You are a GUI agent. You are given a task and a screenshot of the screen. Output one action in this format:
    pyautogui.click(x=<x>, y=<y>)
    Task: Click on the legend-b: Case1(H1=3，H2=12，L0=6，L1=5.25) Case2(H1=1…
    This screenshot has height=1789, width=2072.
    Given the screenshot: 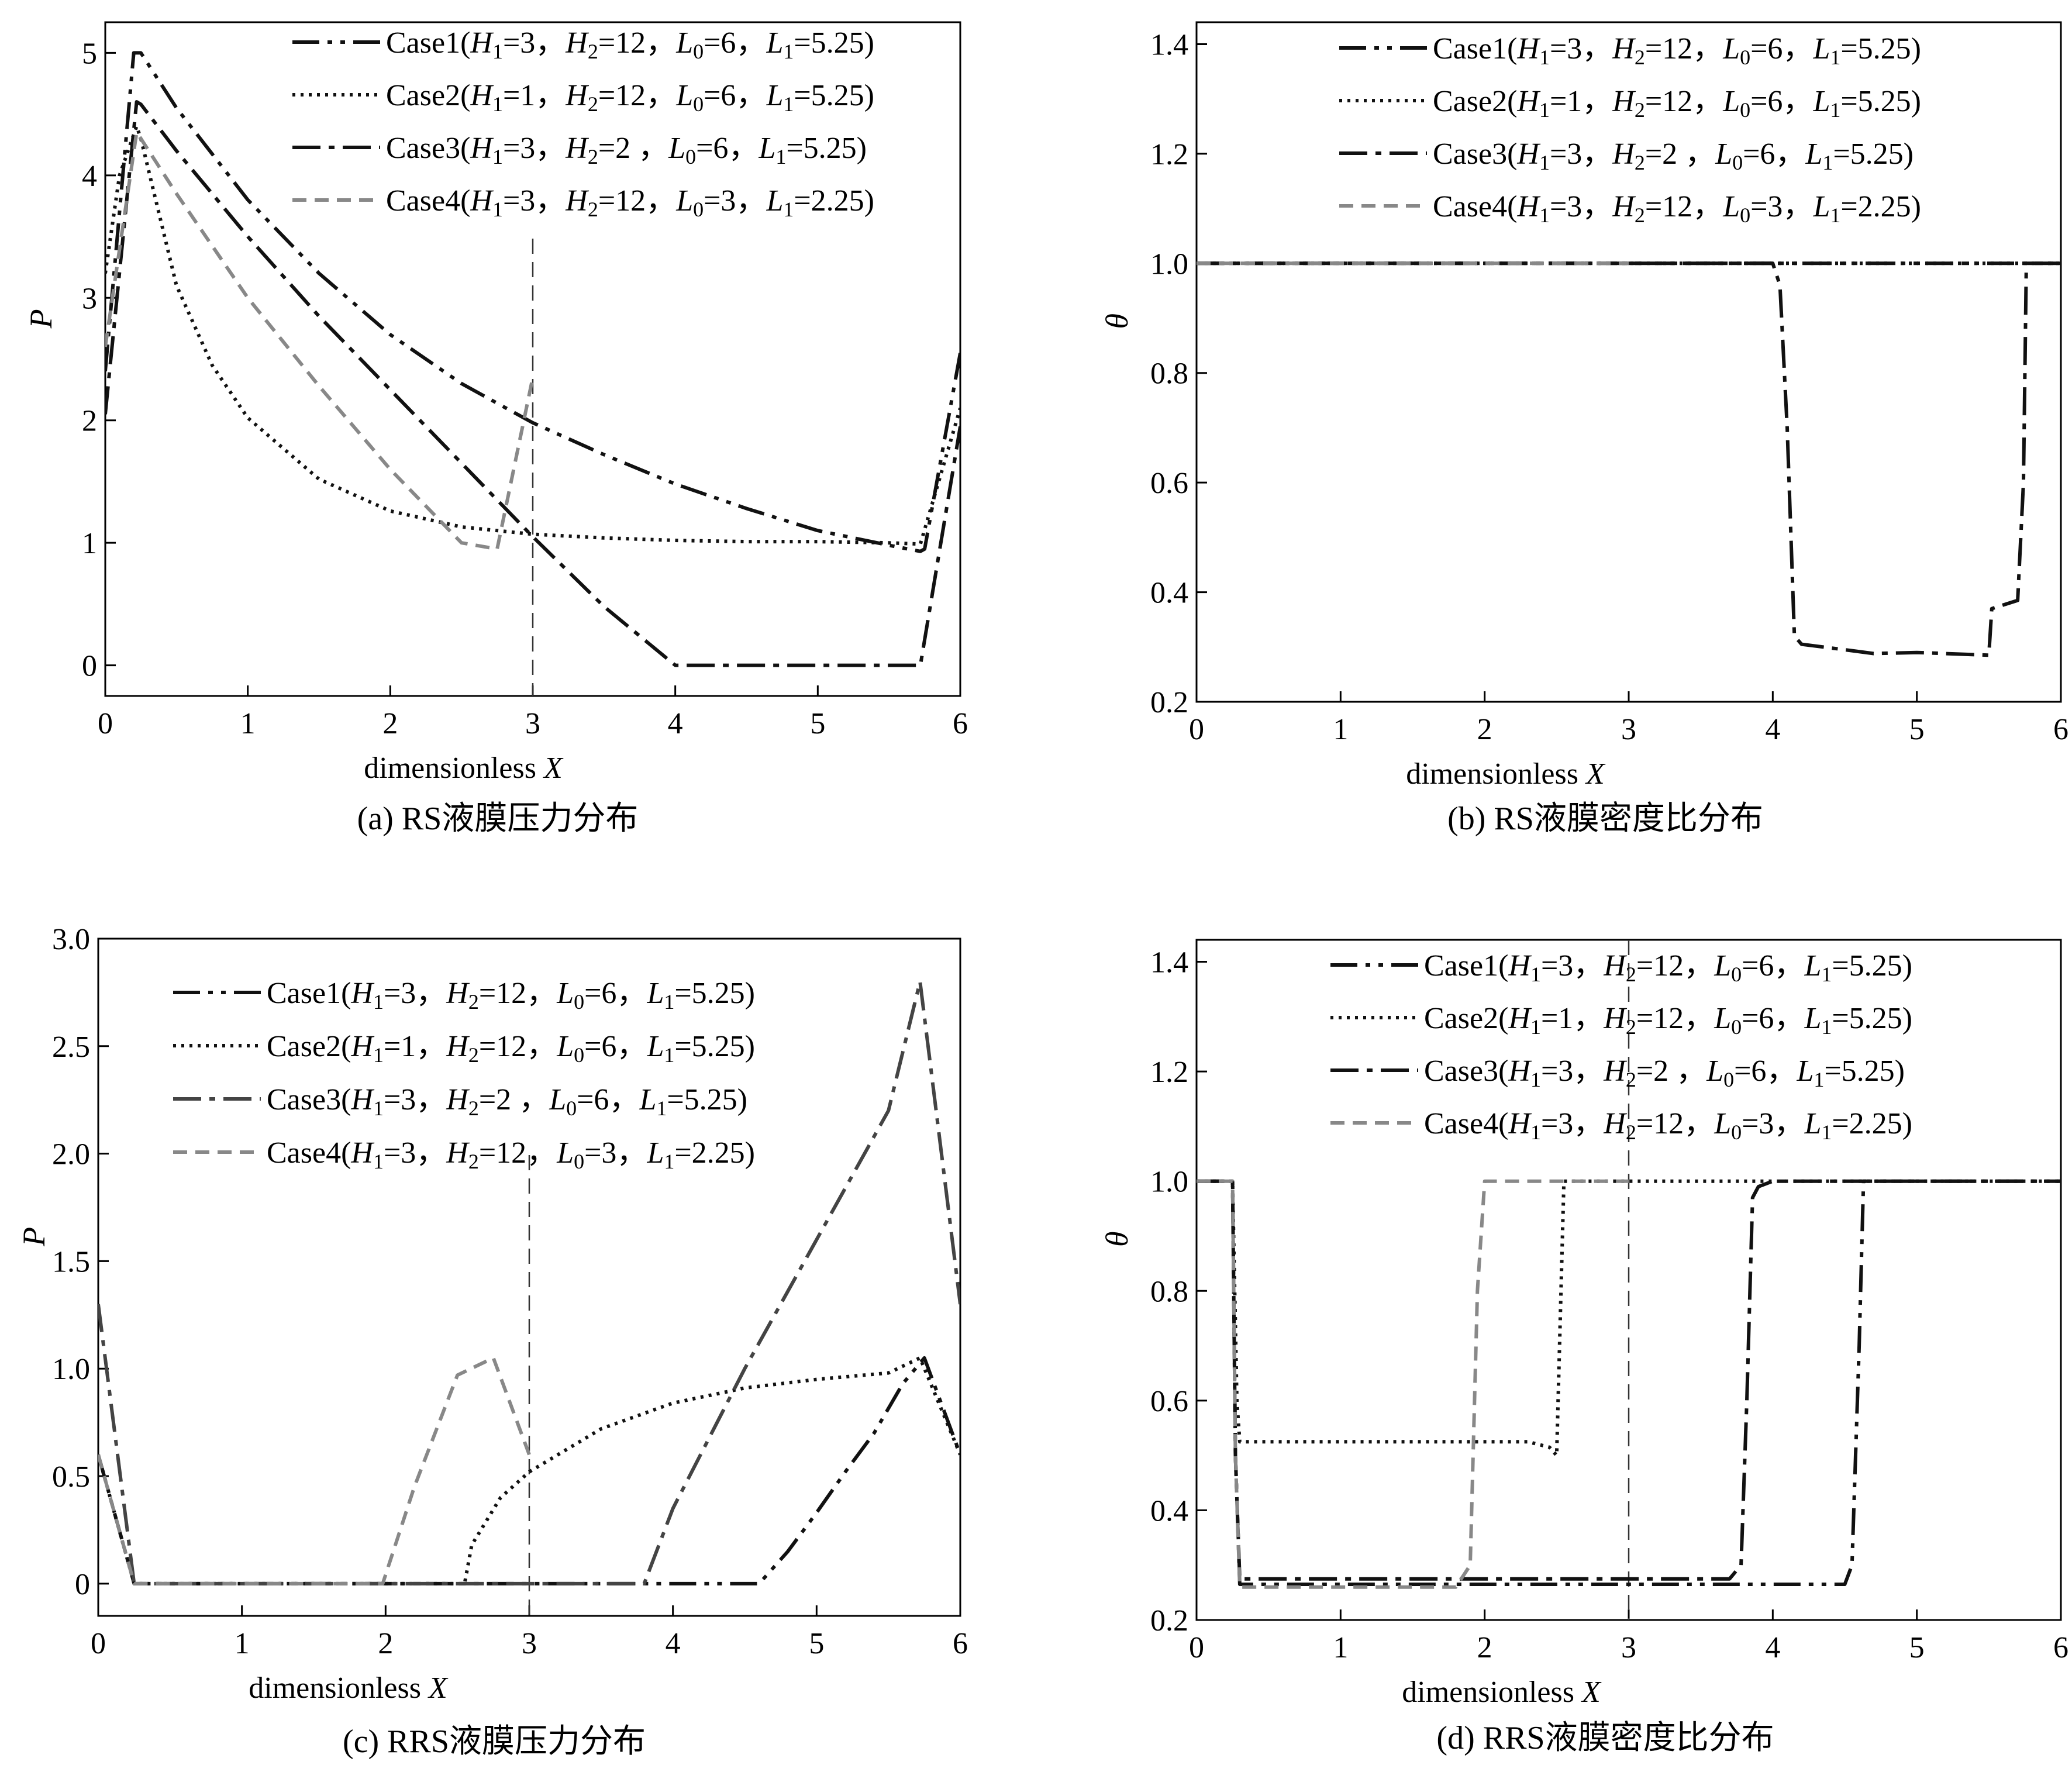 What is the action you would take?
    pyautogui.click(x=1630, y=129)
    